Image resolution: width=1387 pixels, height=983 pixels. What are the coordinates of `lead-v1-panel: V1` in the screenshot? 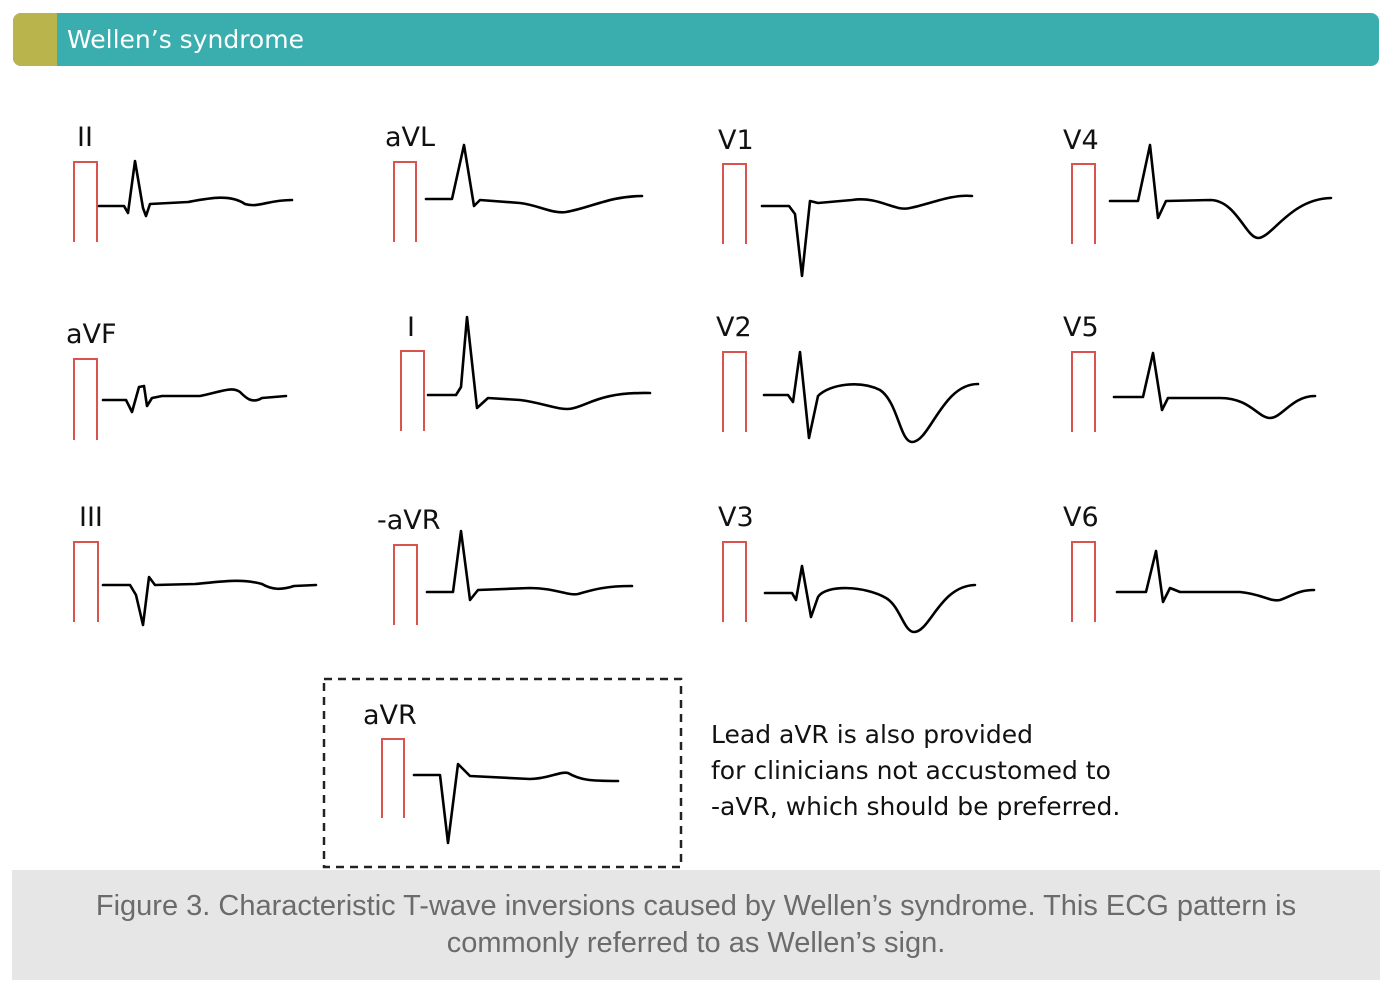 It's located at (846, 201).